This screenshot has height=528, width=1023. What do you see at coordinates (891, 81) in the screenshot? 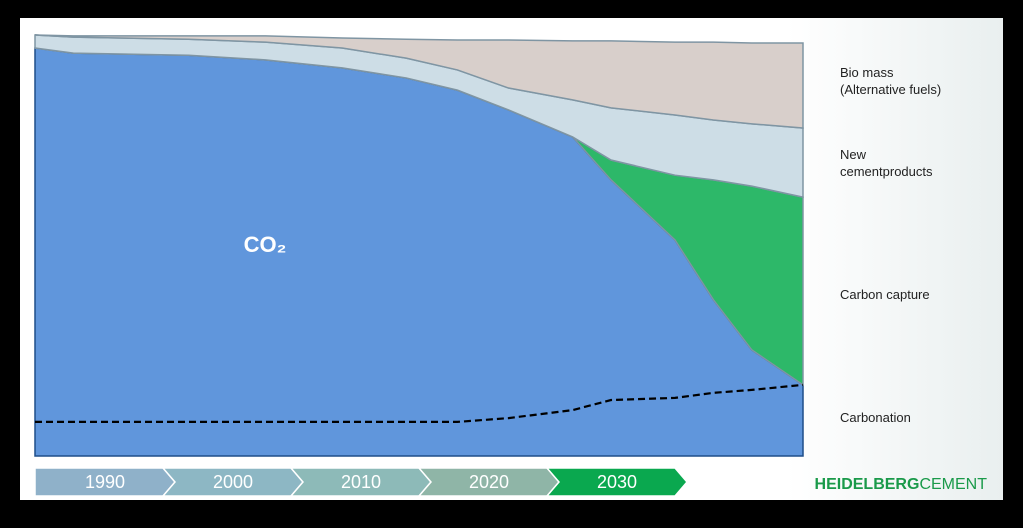
I see `legend-label: Bio mass (Alternative fuels)` at bounding box center [891, 81].